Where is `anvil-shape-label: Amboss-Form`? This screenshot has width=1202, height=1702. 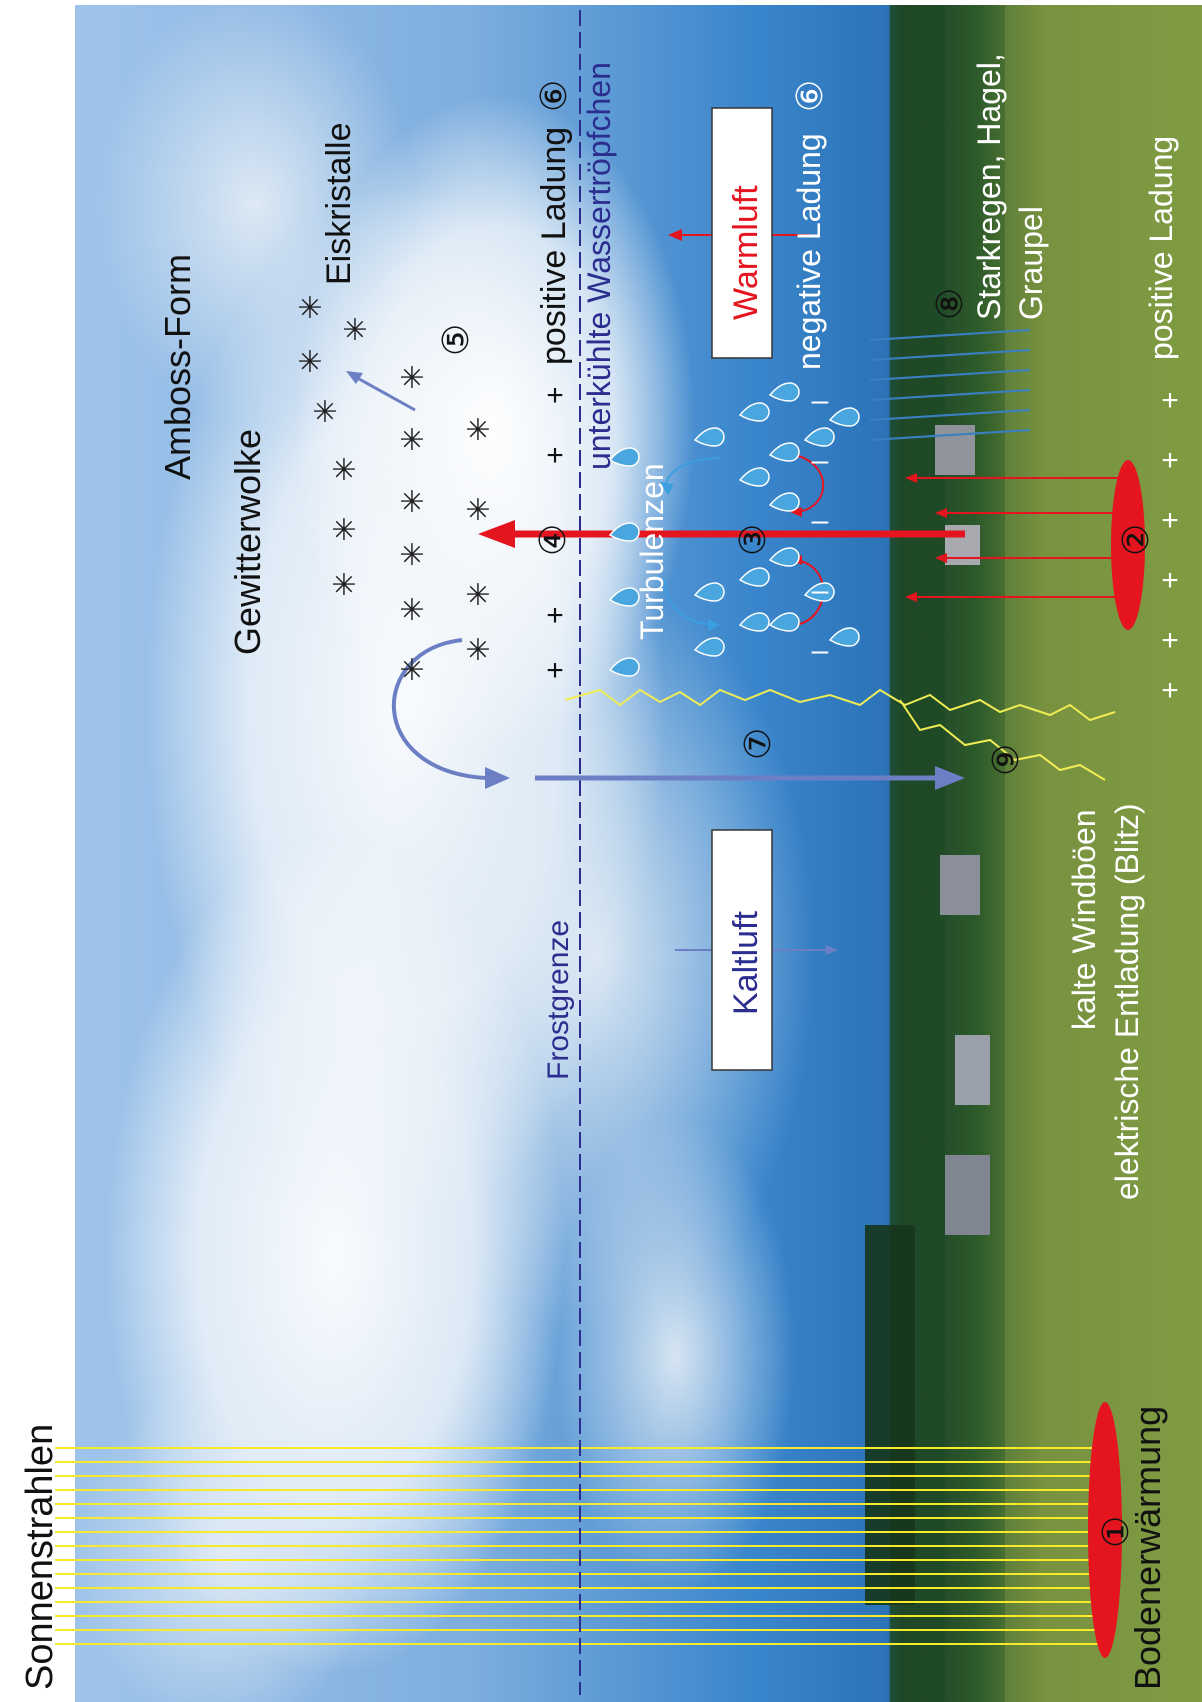
anvil-shape-label: Amboss-Form is located at coordinates (177, 367).